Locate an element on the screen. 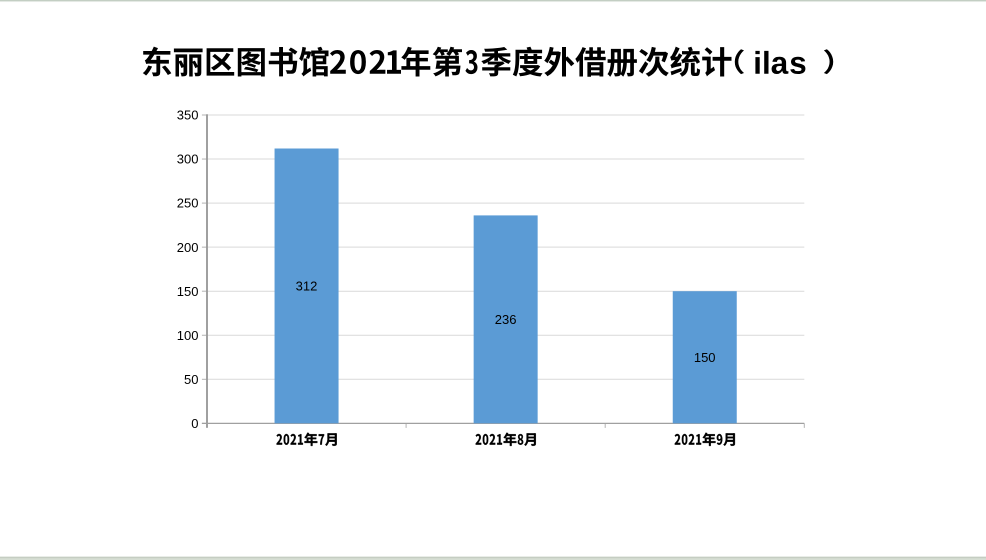 The height and width of the screenshot is (560, 986). svg-text: 200 is located at coordinates (188, 247).